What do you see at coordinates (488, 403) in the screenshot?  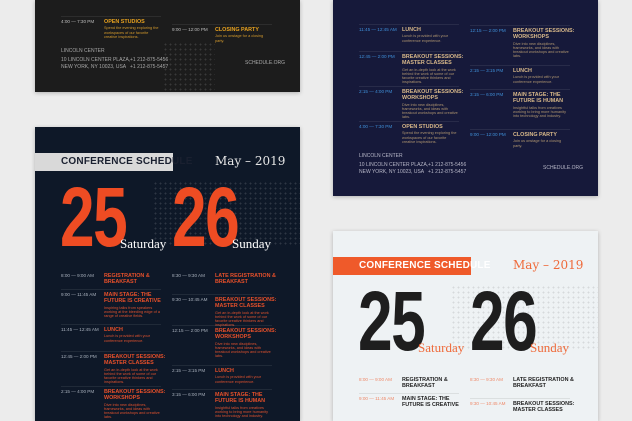 I see `session-time: 9:30 — 10:45 AM` at bounding box center [488, 403].